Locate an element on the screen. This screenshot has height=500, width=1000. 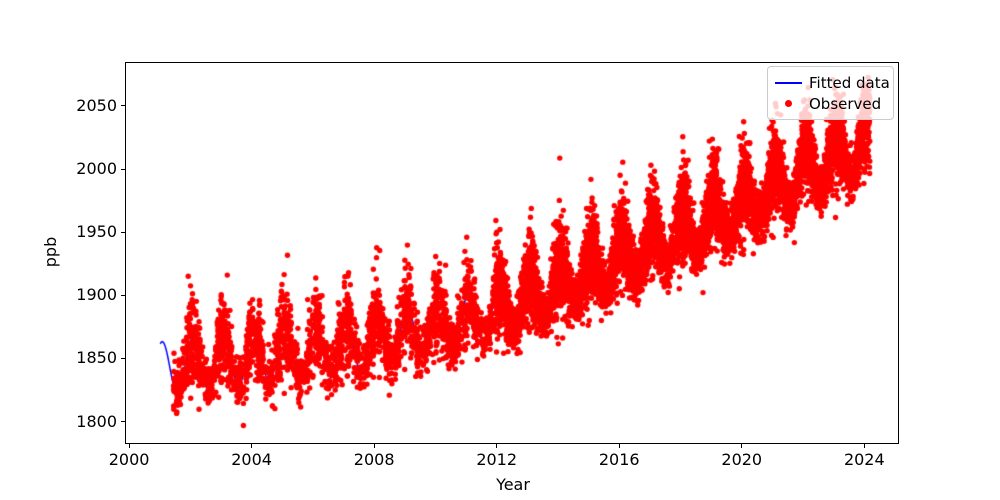
legend-label-observed: Observed is located at coordinates (845, 103).